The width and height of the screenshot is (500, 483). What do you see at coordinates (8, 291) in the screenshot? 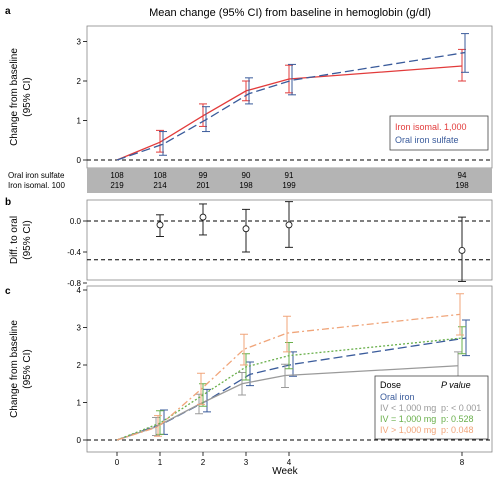
I see `panel-label-c: c` at bounding box center [8, 291].